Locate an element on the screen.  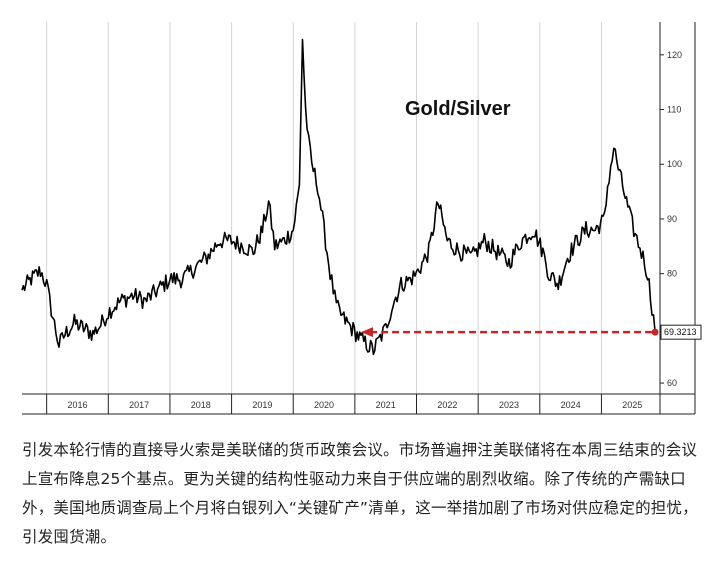
y-tick-label: 60 is located at coordinates (672, 383).